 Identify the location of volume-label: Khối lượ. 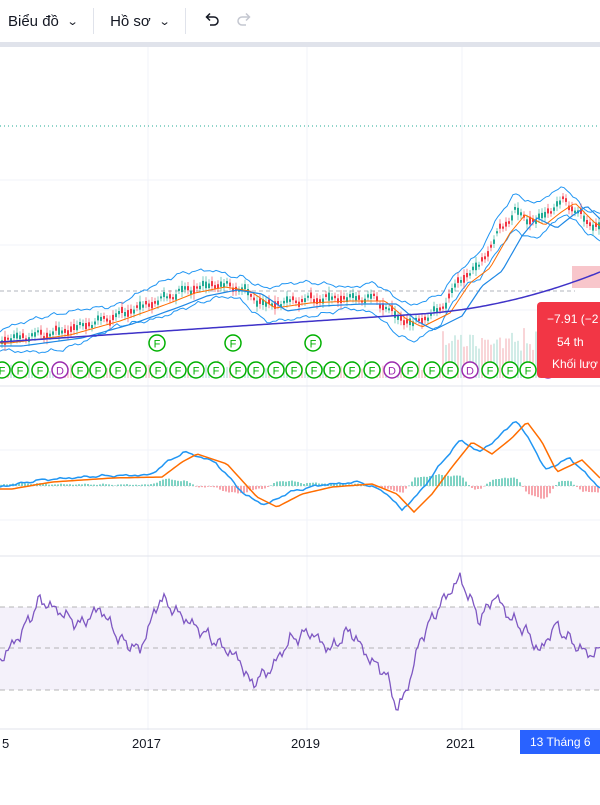
(575, 364).